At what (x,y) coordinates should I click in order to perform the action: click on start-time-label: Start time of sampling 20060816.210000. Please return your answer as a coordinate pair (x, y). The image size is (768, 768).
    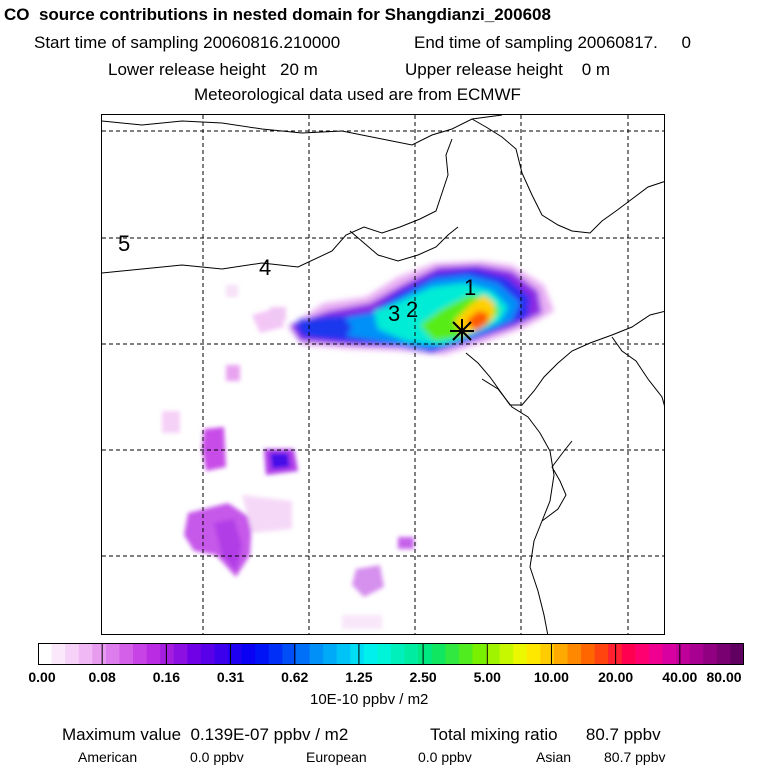
    Looking at the image, I should click on (187, 42).